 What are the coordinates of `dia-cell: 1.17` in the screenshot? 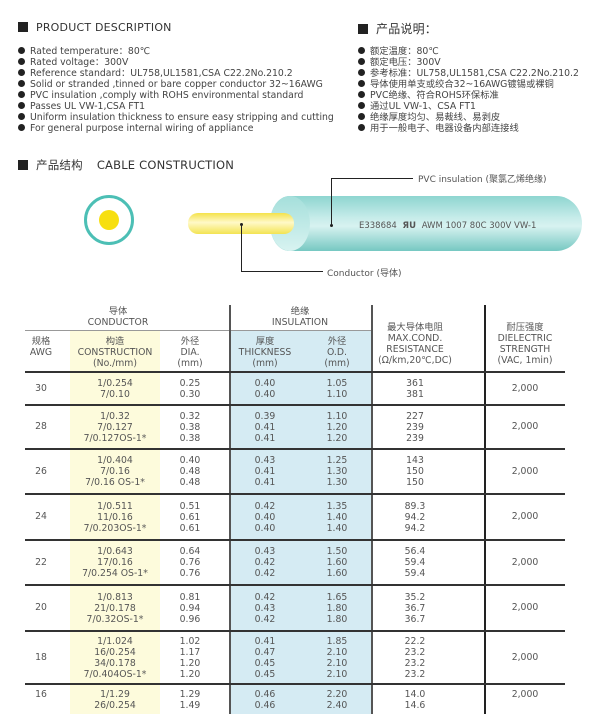 It's located at (190, 652).